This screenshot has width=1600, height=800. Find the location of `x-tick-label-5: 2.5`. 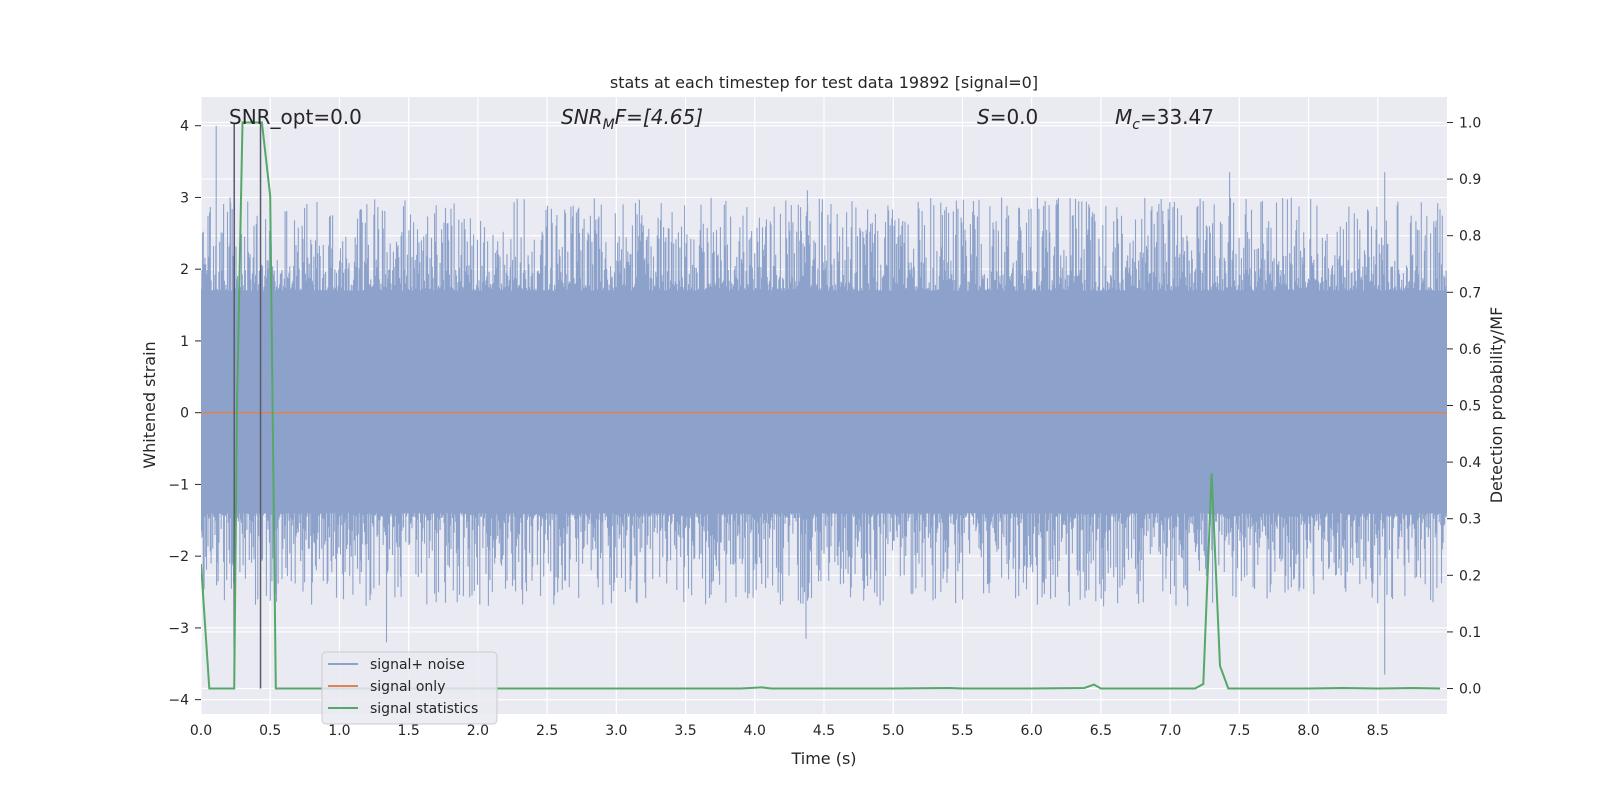

x-tick-label-5: 2.5 is located at coordinates (547, 731).